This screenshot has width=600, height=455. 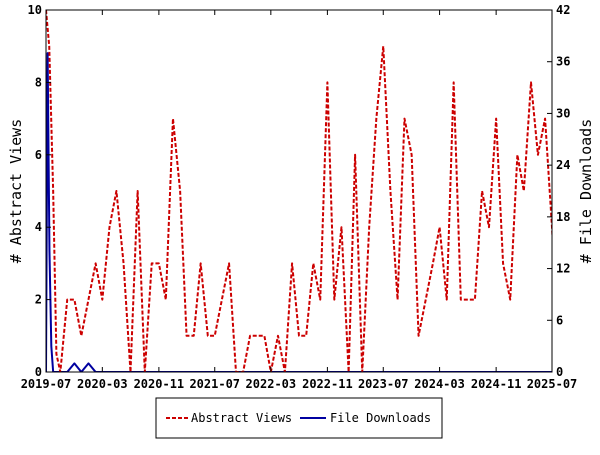 What do you see at coordinates (46, 384) in the screenshot?
I see `x-tick-label: 2019-07` at bounding box center [46, 384].